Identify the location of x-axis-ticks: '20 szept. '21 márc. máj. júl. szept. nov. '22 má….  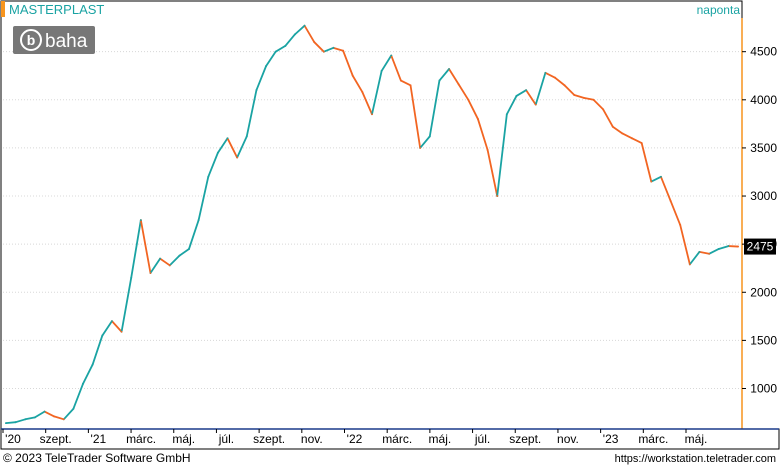
(354, 437).